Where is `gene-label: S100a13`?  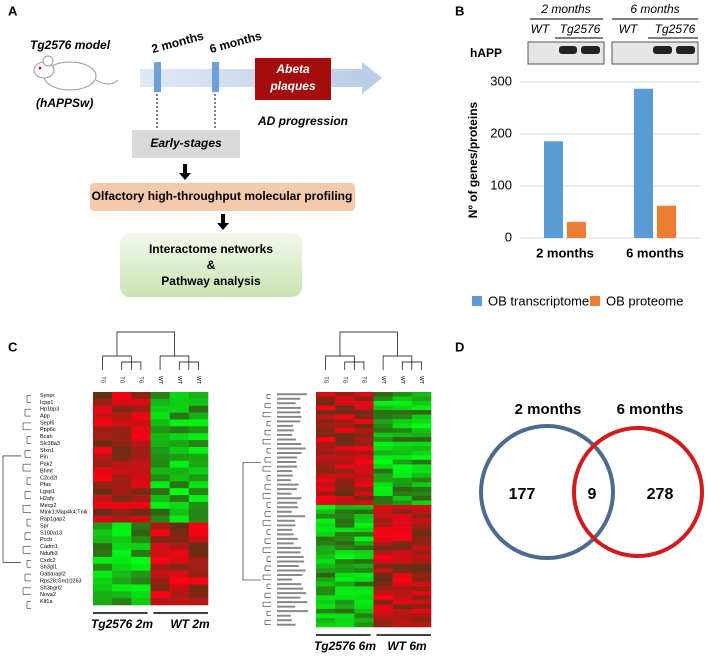 gene-label: S100a13 is located at coordinates (51, 533).